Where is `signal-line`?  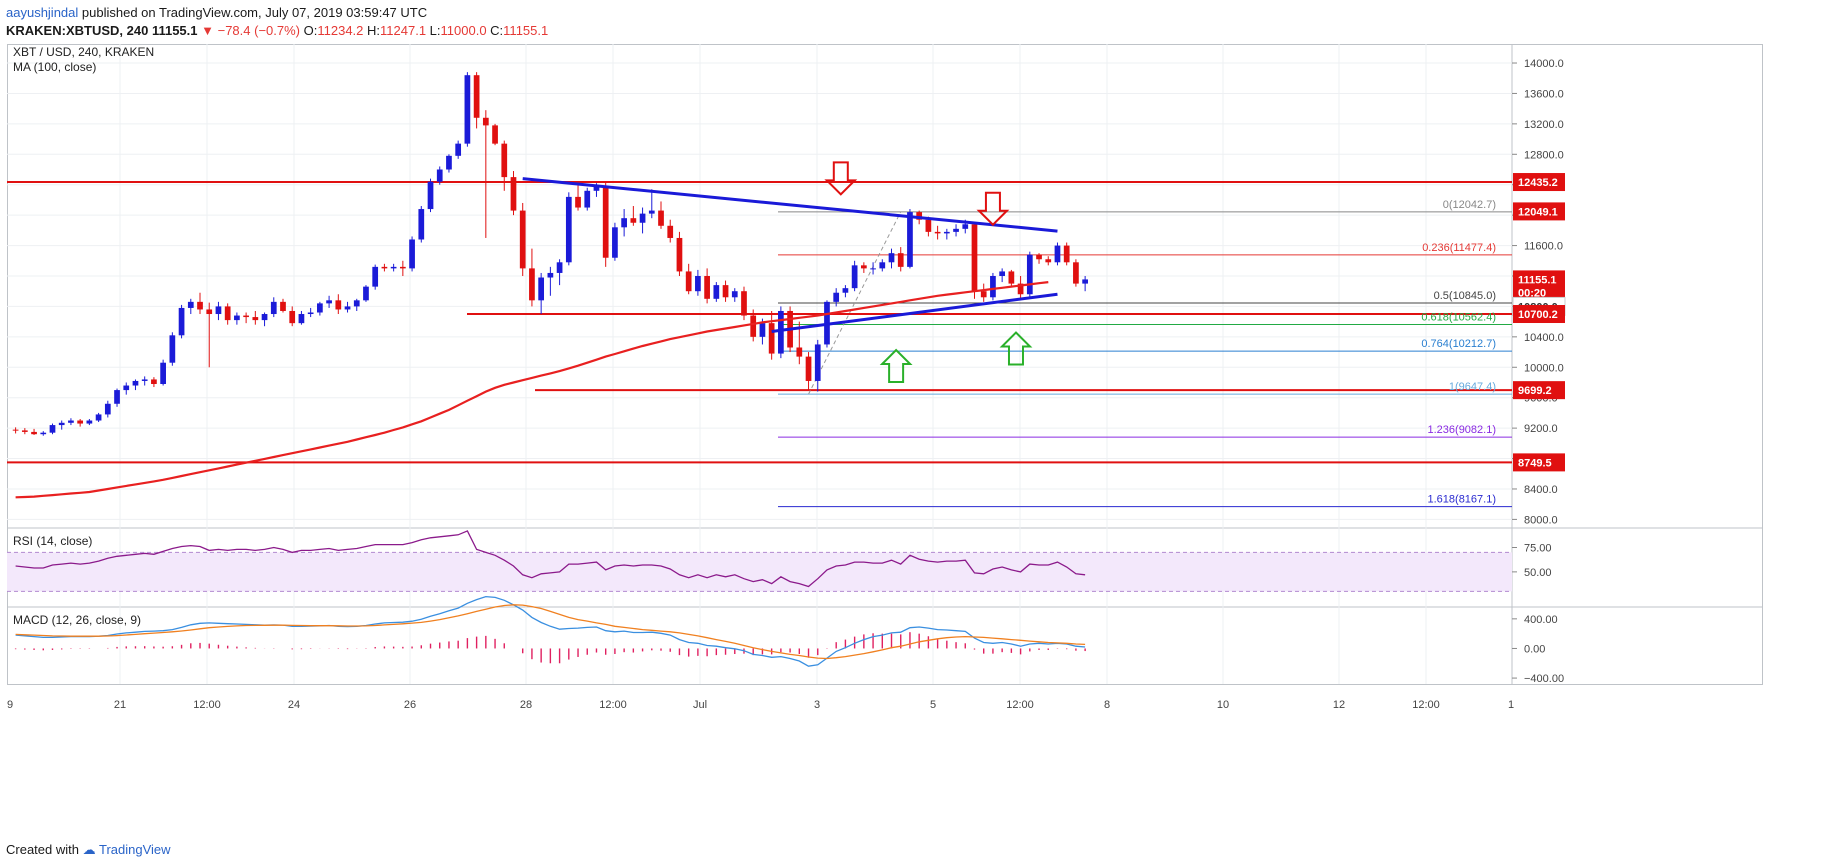
signal-line is located at coordinates (550, 632).